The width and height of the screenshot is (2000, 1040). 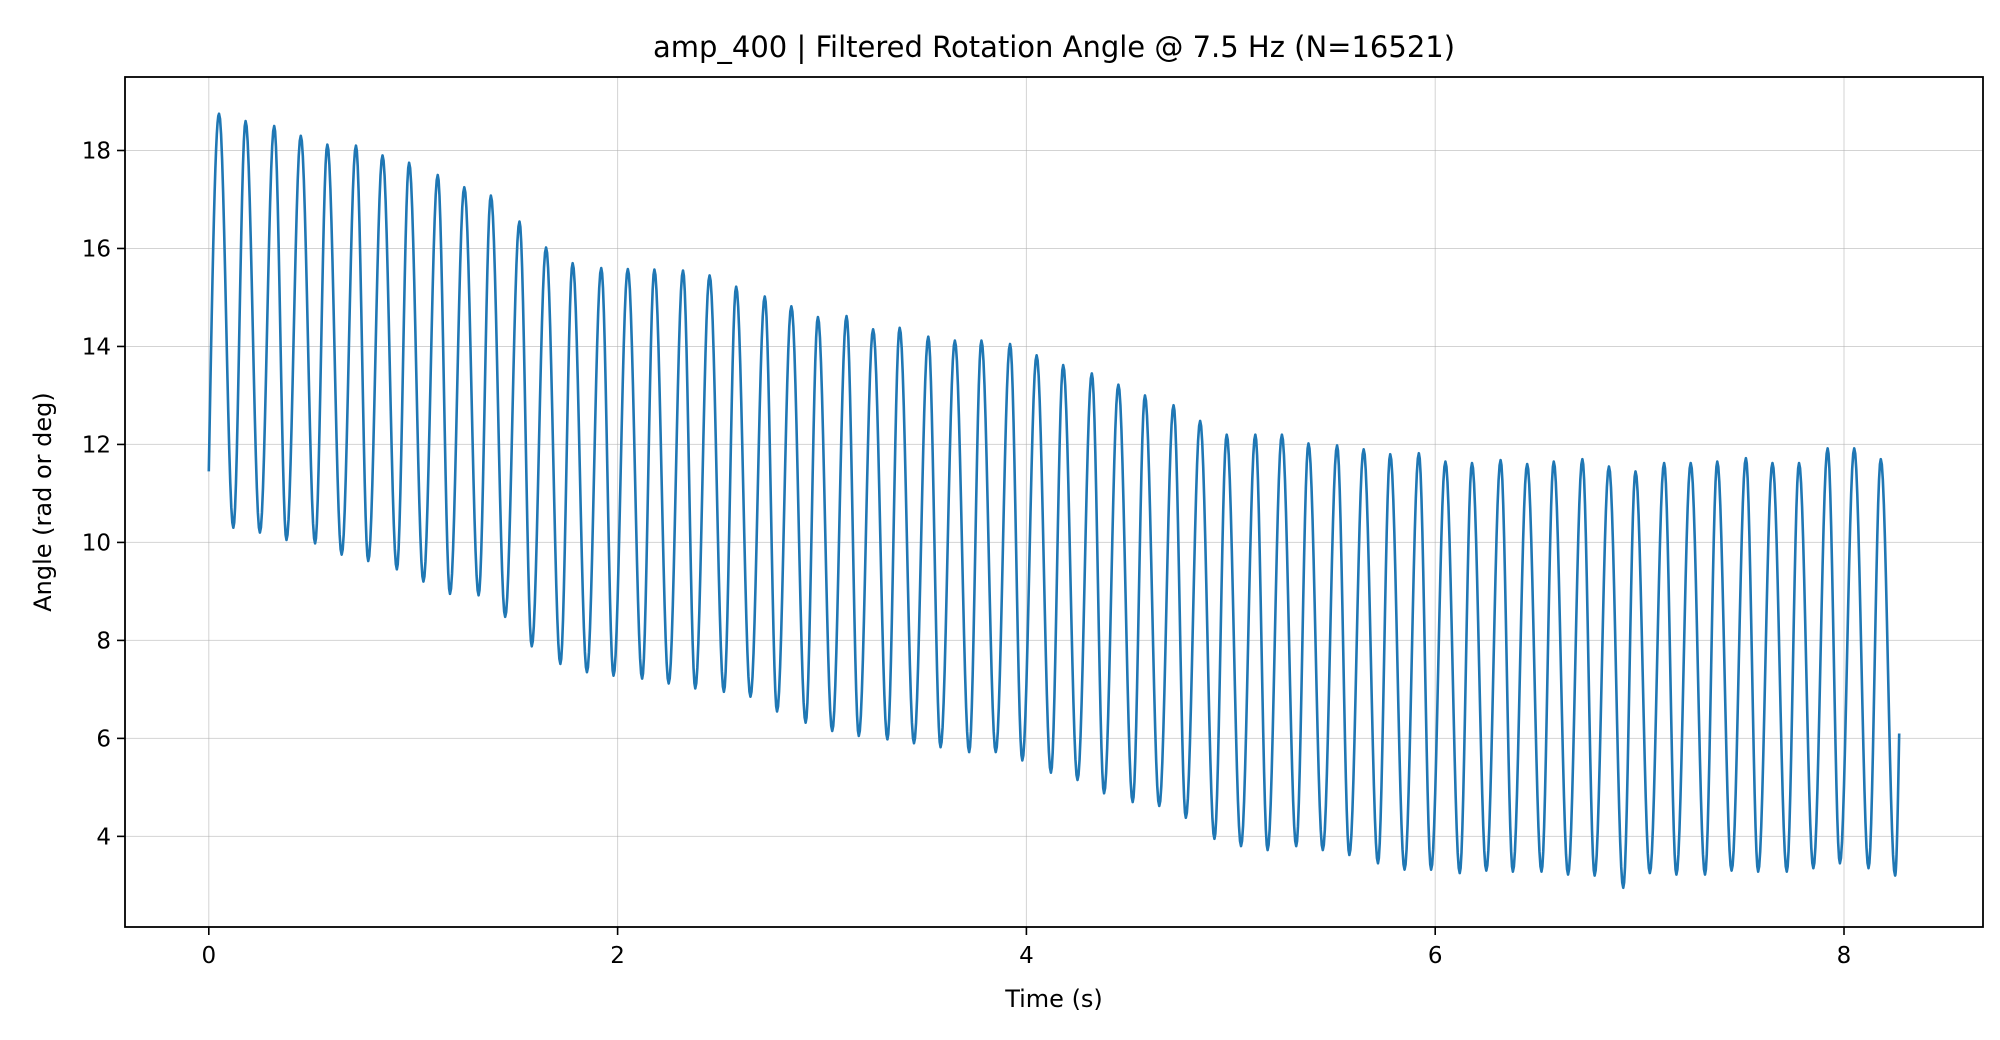 I want to click on x-axis-label: Time (s), so click(x=1053, y=999).